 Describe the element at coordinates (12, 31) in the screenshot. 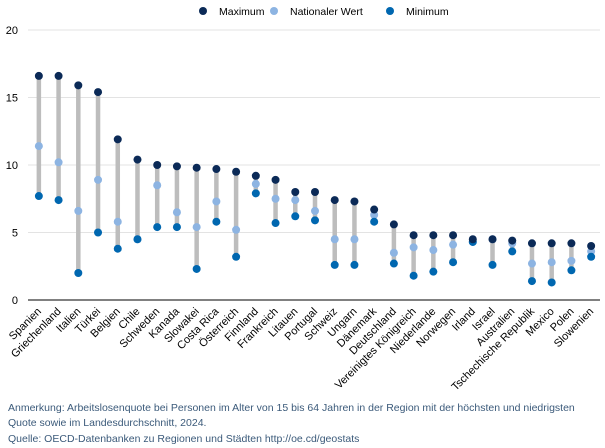

I see `y-tick-label: 20` at that location.